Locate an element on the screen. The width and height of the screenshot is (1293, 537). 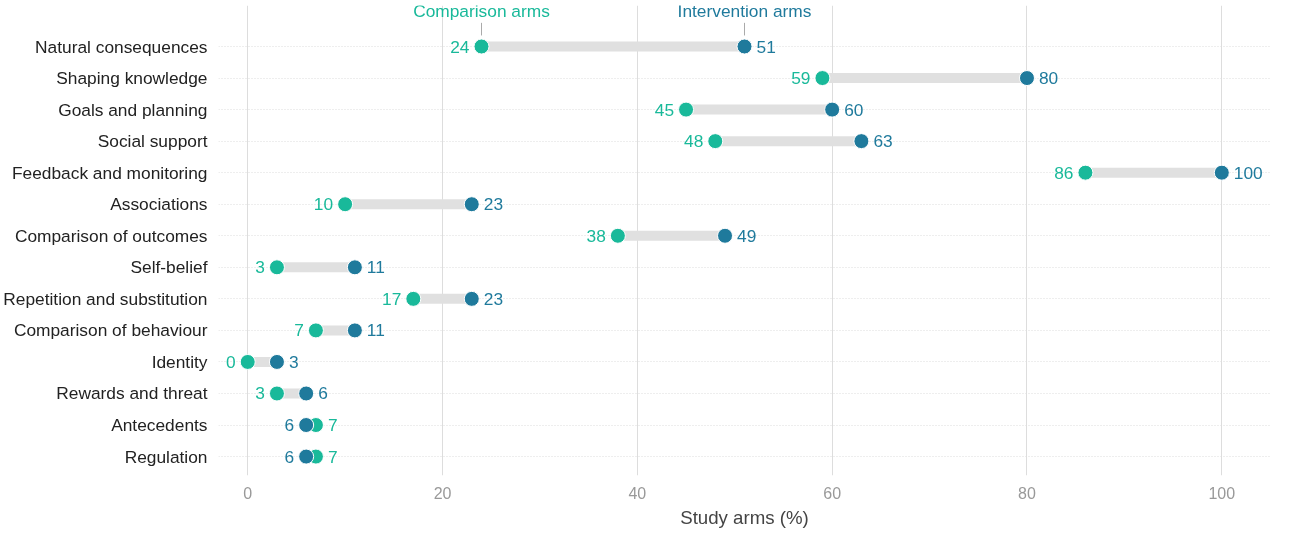
data-label: 100 is located at coordinates (1248, 172).